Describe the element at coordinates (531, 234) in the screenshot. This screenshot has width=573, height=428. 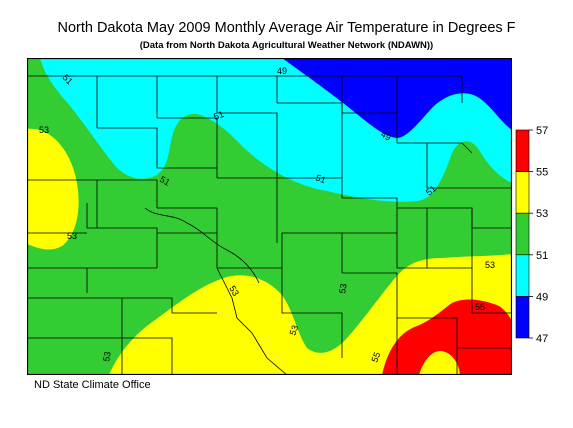
I see `color-legend: 57 55 53 51 49 47` at that location.